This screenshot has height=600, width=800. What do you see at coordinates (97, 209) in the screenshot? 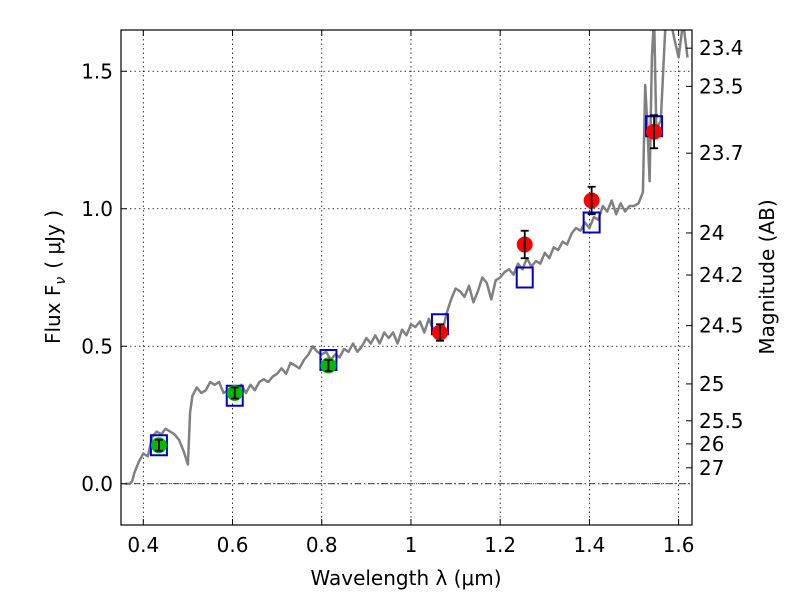
I see `y-tick-label: 1.0` at bounding box center [97, 209].